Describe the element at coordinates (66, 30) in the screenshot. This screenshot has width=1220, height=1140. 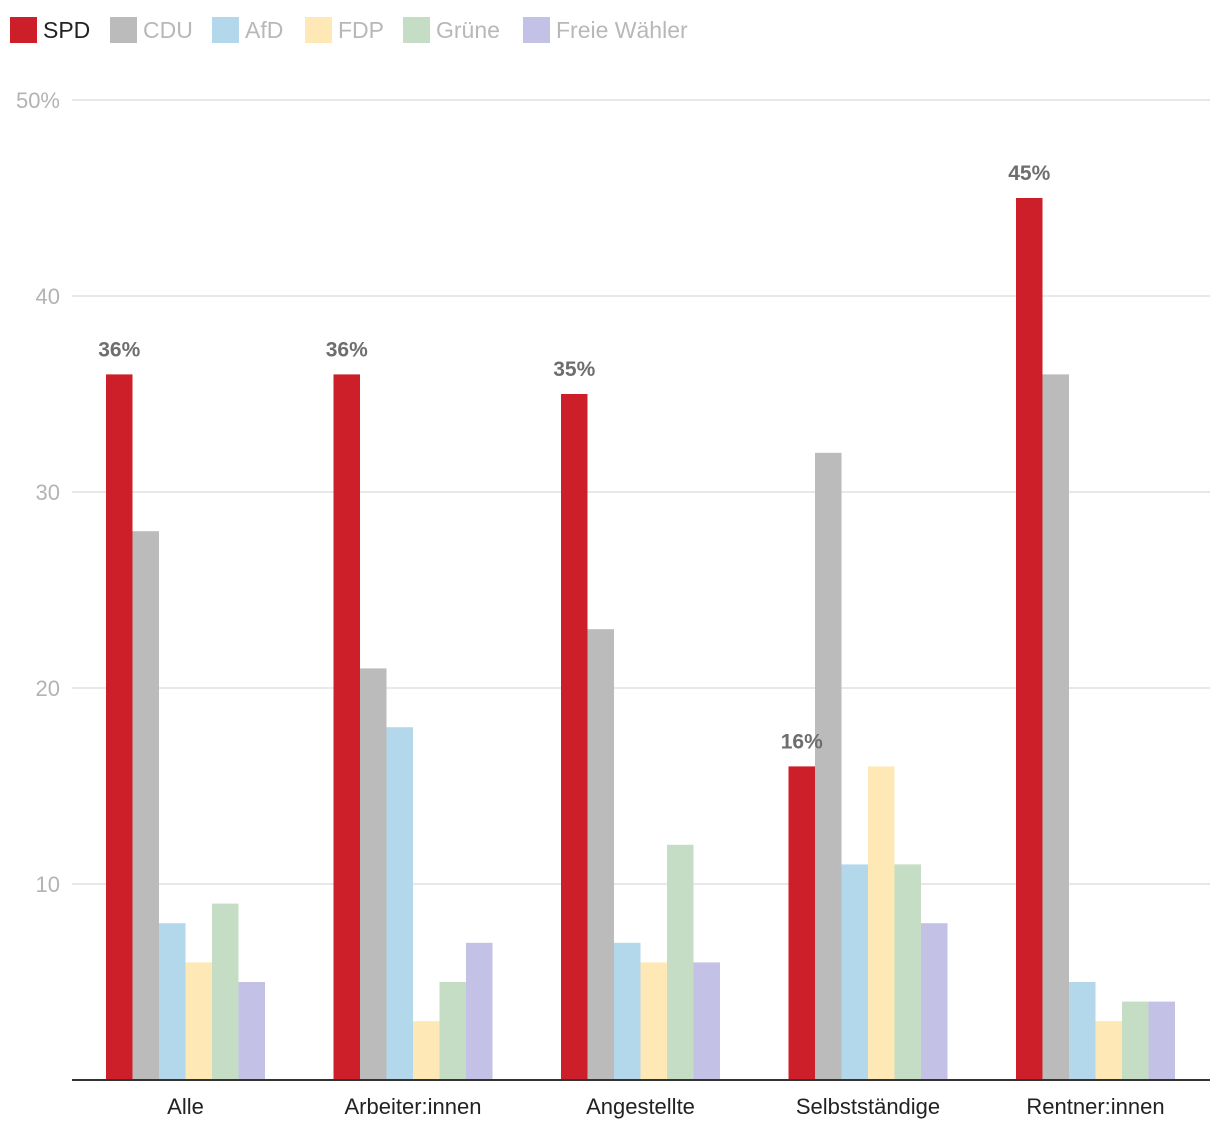
I see `legend-label: SPD` at that location.